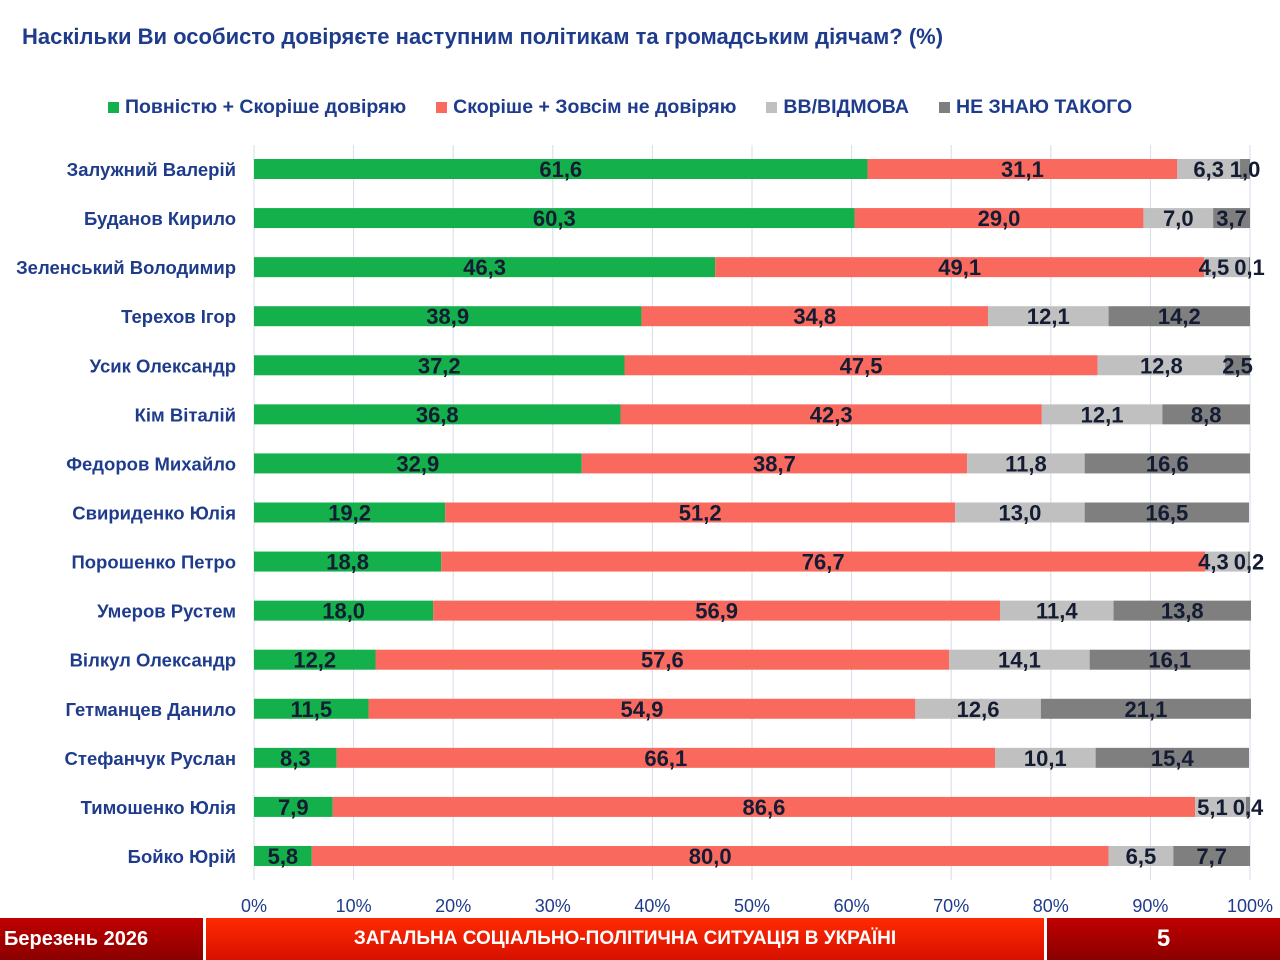 This screenshot has height=960, width=1280. What do you see at coordinates (354, 906) in the screenshot?
I see `x-tick-label: 10%` at bounding box center [354, 906].